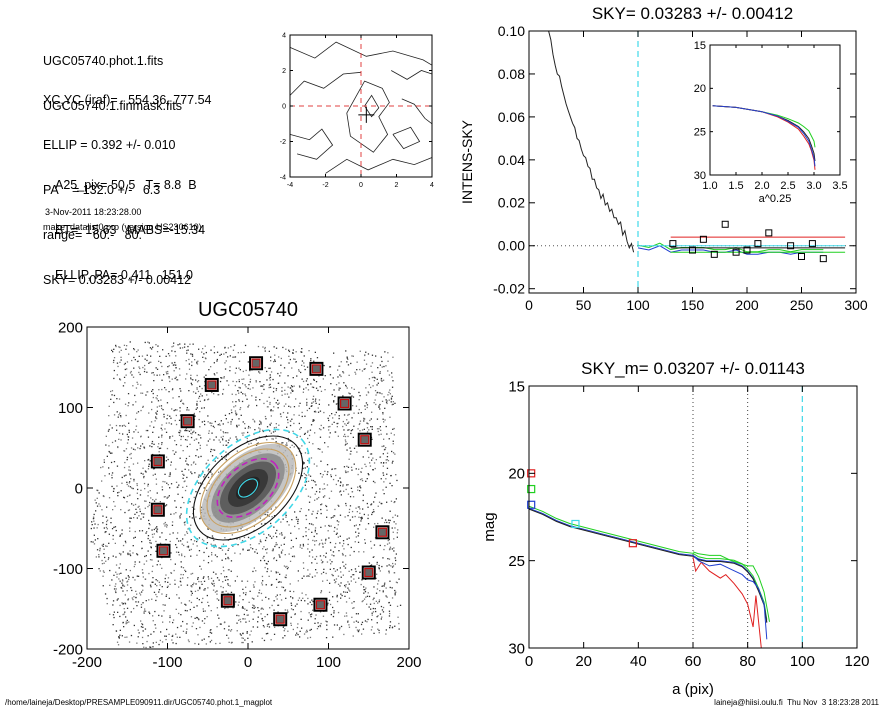  I want to click on bt-line: BT= 15.63 MABS=-15.34, so click(130, 230).